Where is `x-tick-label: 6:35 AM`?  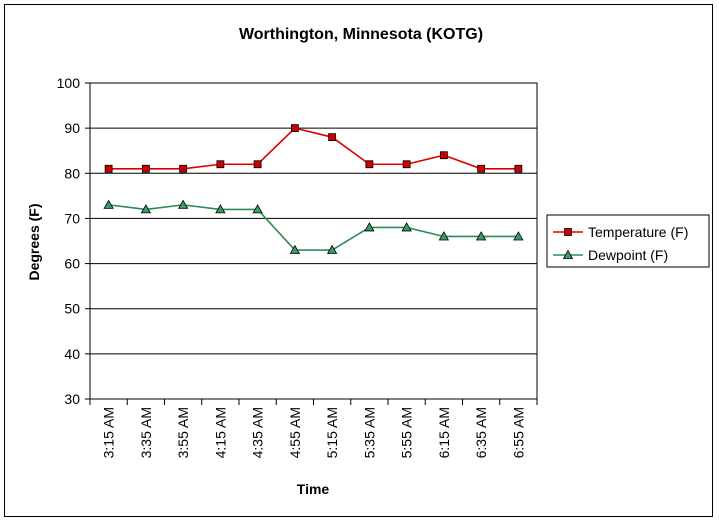
x-tick-label: 6:35 AM is located at coordinates (481, 432).